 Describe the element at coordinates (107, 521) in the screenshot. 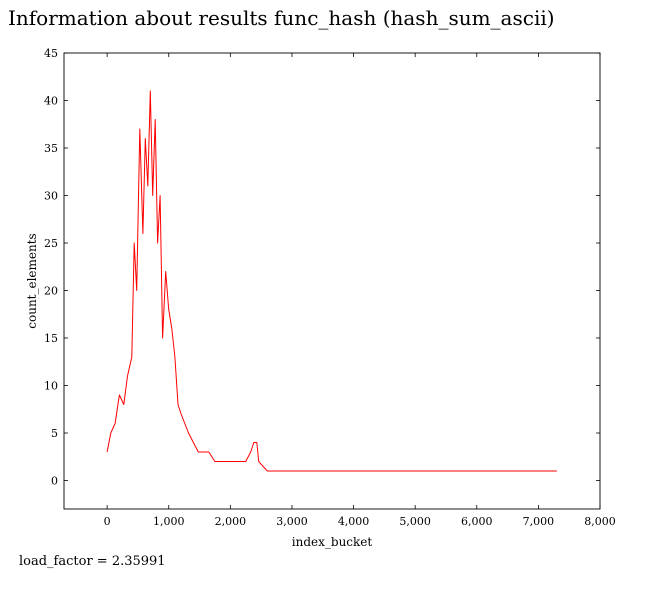

I see `x-tick-label: 0` at that location.